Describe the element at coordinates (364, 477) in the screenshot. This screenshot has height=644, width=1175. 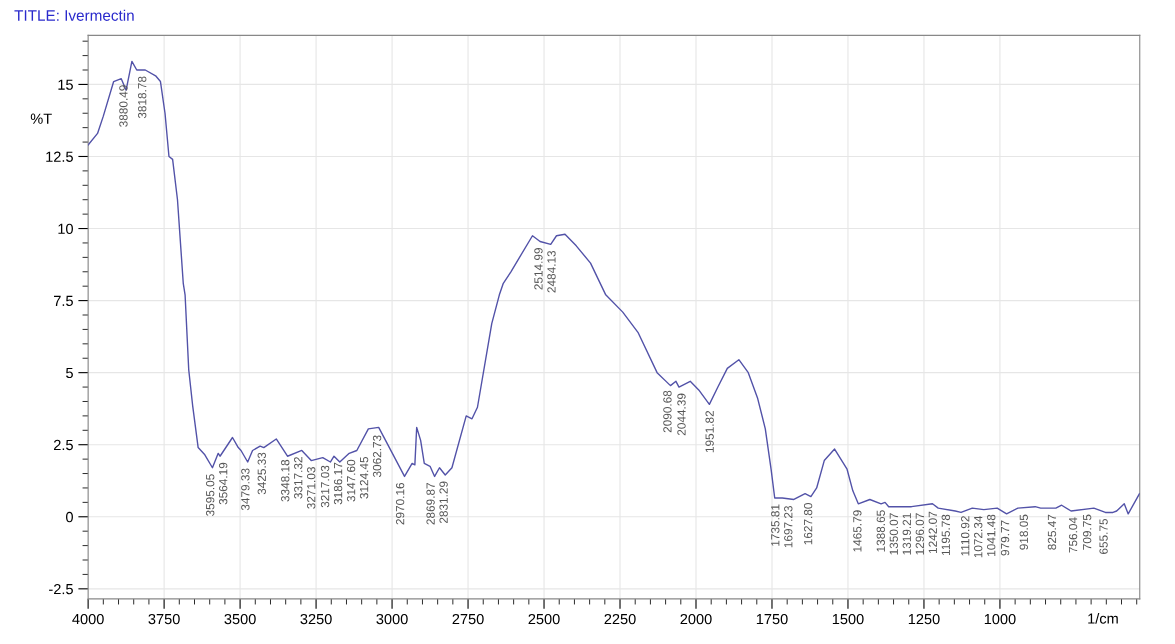
I see `annotation: 3124.45` at that location.